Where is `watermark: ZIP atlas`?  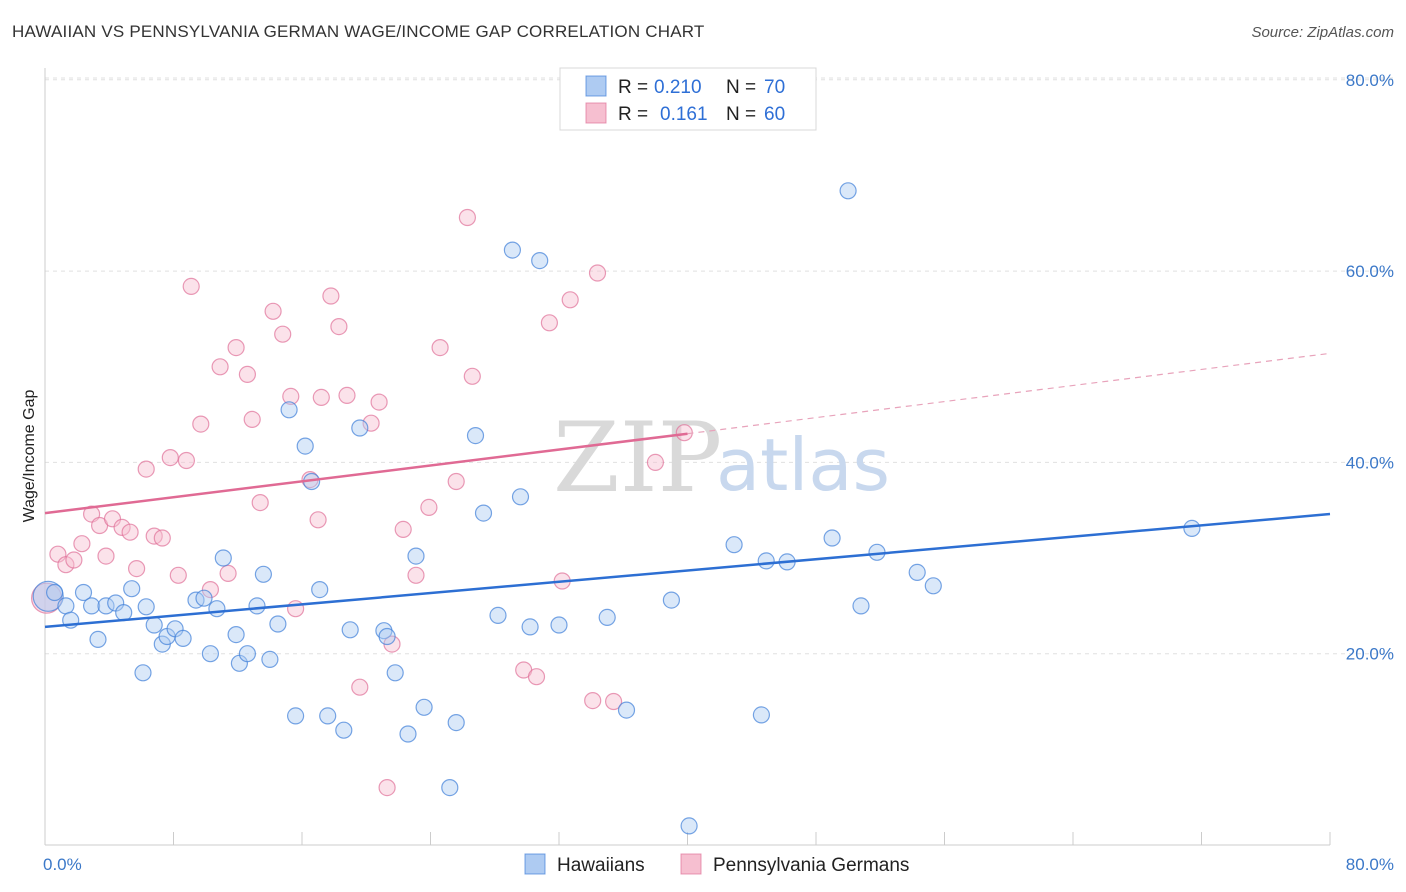 watermark: ZIP atlas is located at coordinates (721, 458).